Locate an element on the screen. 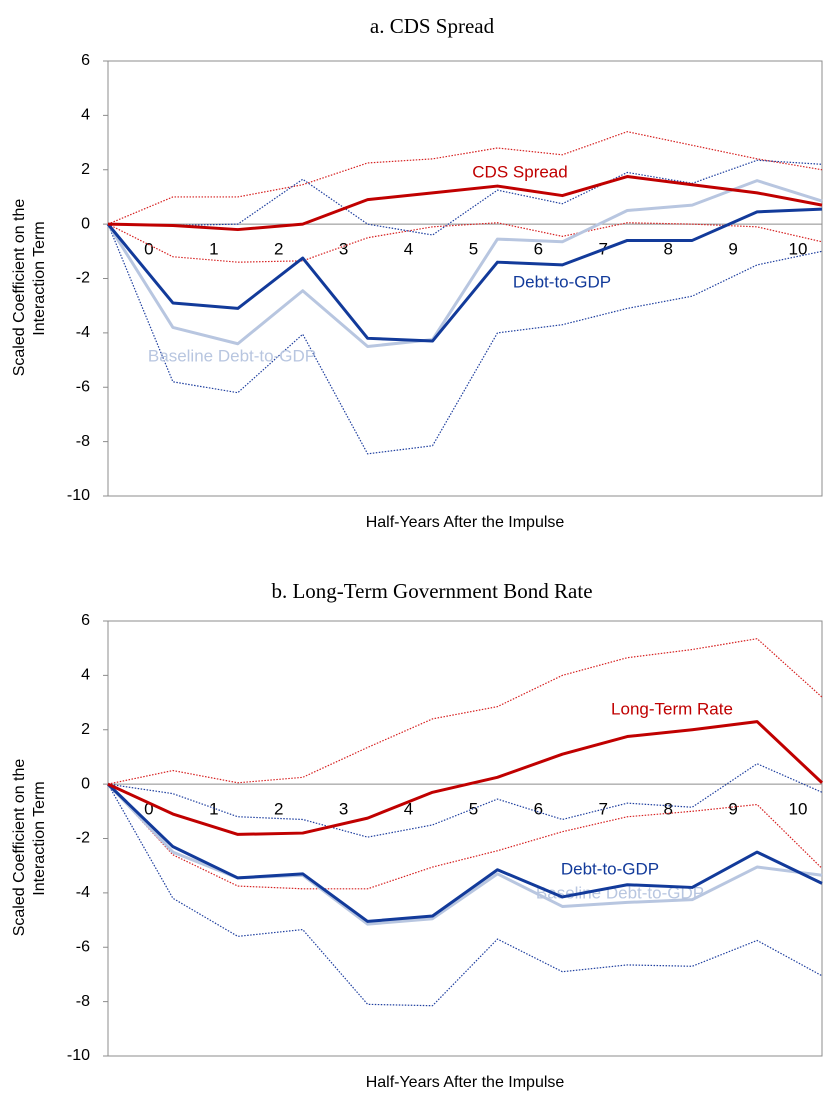 The width and height of the screenshot is (836, 1097). series-label: CDS Spread is located at coordinates (519, 171).